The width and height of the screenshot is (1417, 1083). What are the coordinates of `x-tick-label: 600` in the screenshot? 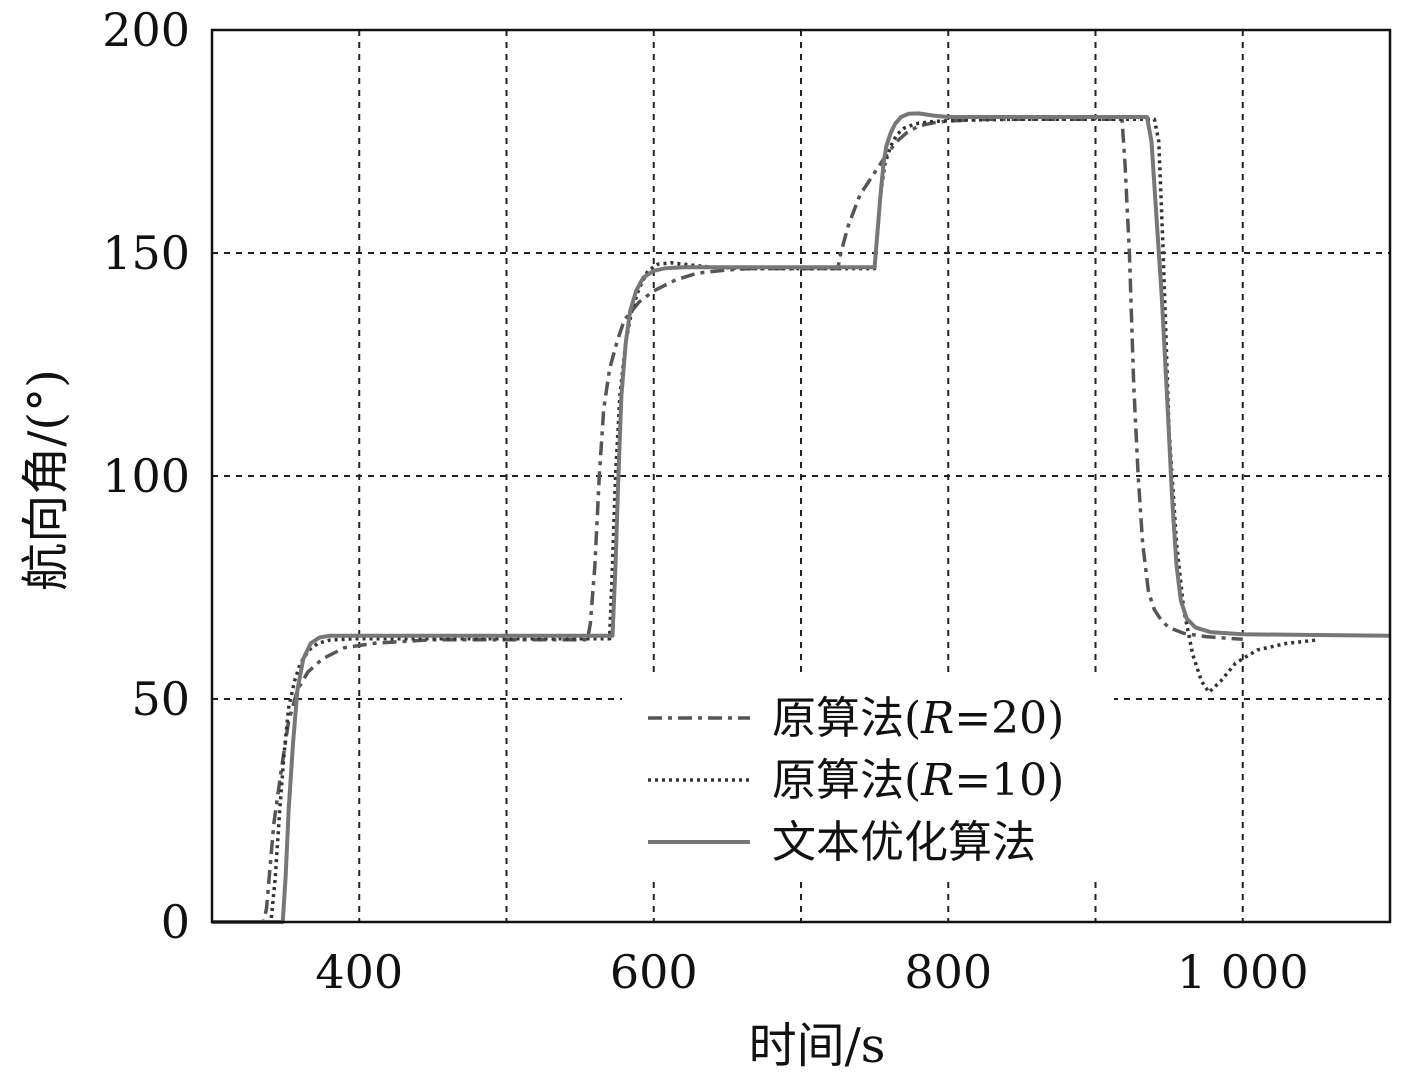 It's located at (654, 972).